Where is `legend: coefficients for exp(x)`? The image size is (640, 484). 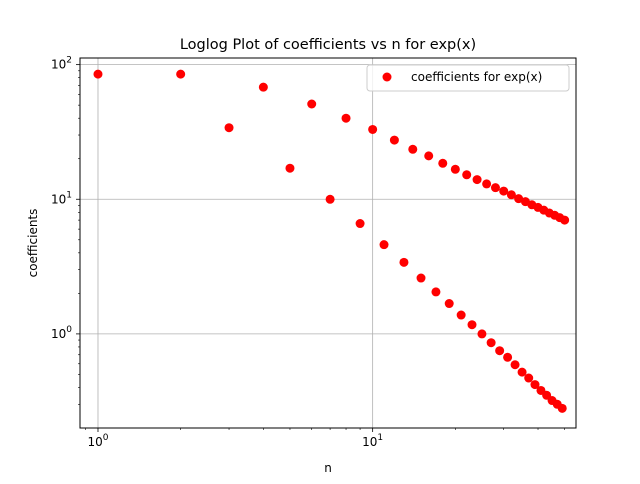
legend: coefficients for exp(x) is located at coordinates (468, 78).